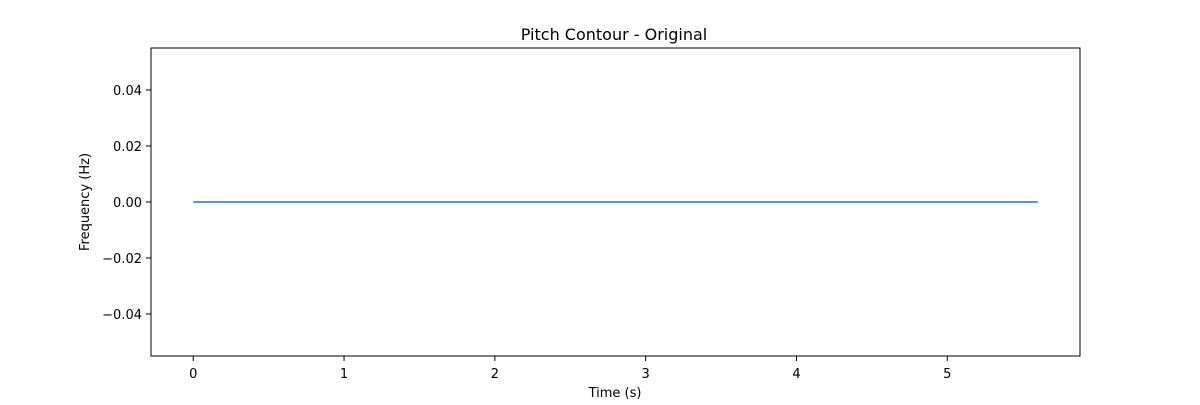  Describe the element at coordinates (344, 374) in the screenshot. I see `x-tick-label: 1` at that location.